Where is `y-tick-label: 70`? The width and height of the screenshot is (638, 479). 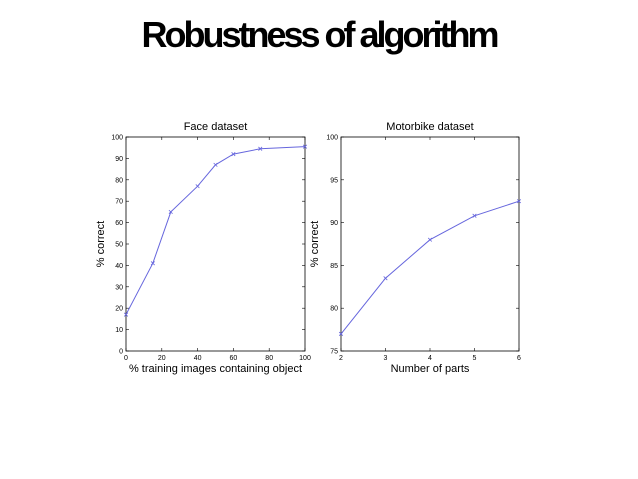 y-tick-label: 70 is located at coordinates (119, 202).